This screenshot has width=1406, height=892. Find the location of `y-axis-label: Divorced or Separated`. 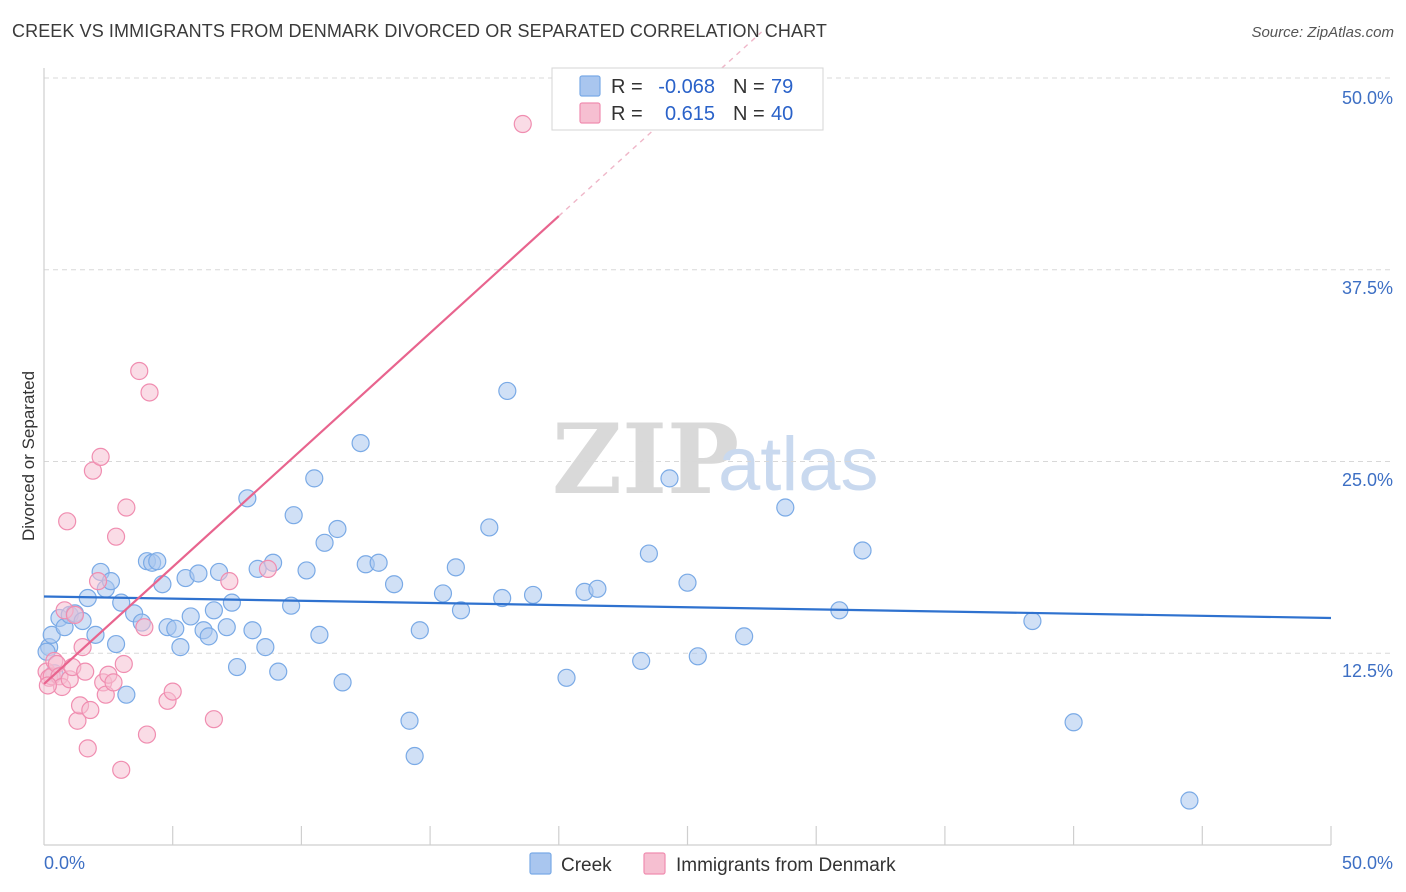

y-axis-label: Divorced or Separated is located at coordinates (28, 456).